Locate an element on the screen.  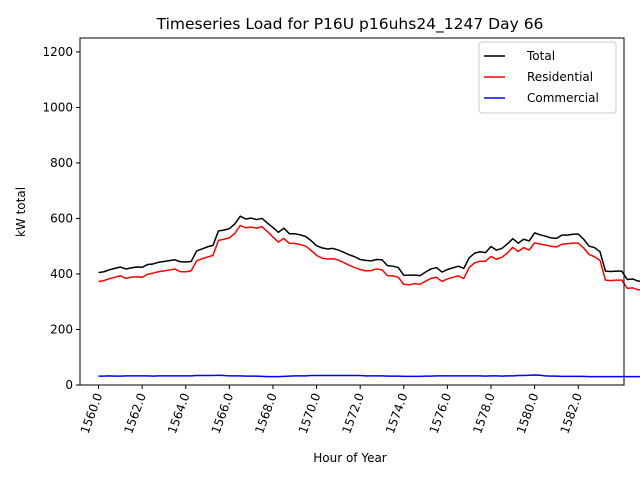
y-tick-label: 800 is located at coordinates (61, 163).